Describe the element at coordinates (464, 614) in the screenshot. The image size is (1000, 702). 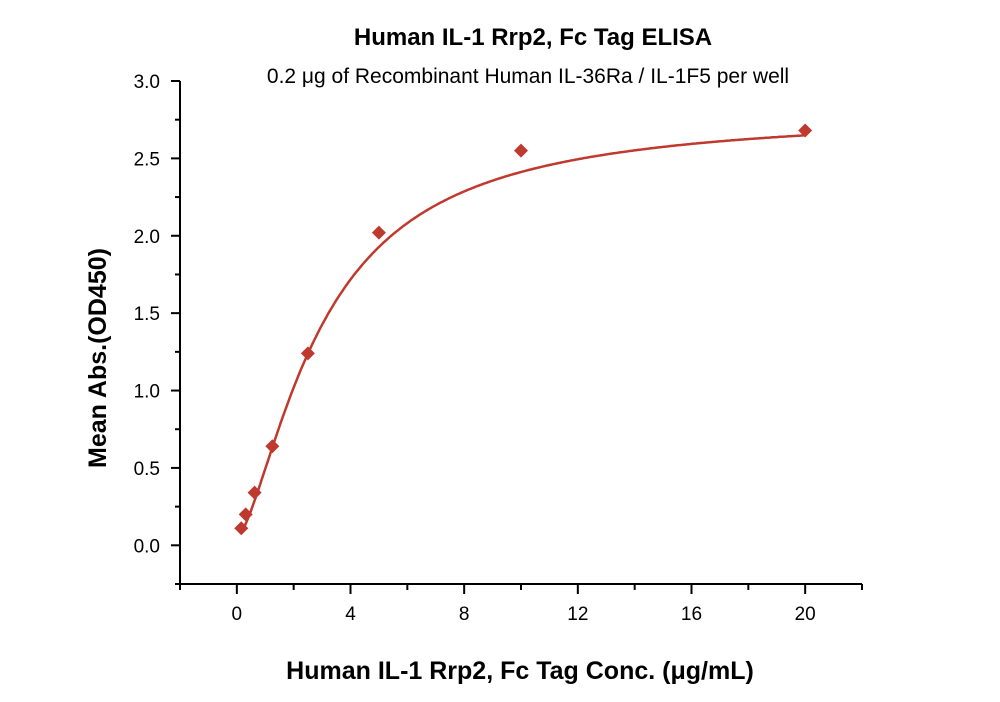
I see `x-tick-label: 8` at that location.